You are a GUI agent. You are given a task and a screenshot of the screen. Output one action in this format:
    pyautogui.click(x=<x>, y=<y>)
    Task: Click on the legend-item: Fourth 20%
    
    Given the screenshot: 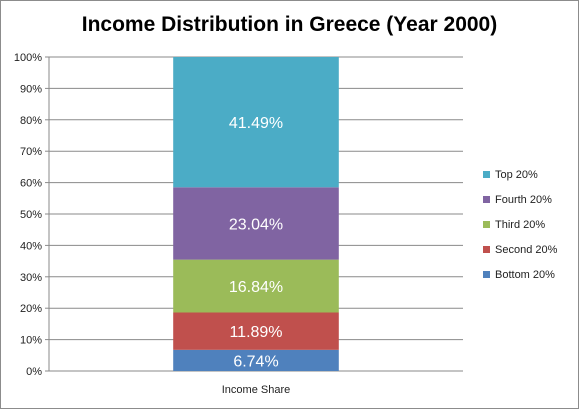 What is the action you would take?
    pyautogui.click(x=529, y=200)
    